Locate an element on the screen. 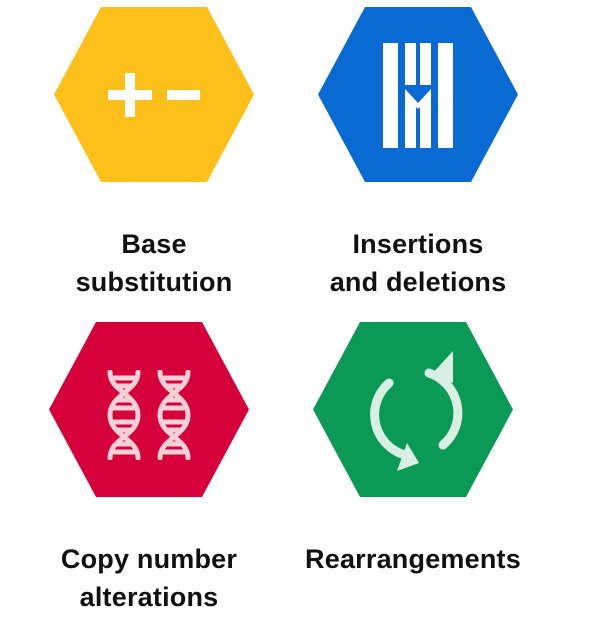 This screenshot has height=620, width=600. label-line: Rearrangements is located at coordinates (413, 559).